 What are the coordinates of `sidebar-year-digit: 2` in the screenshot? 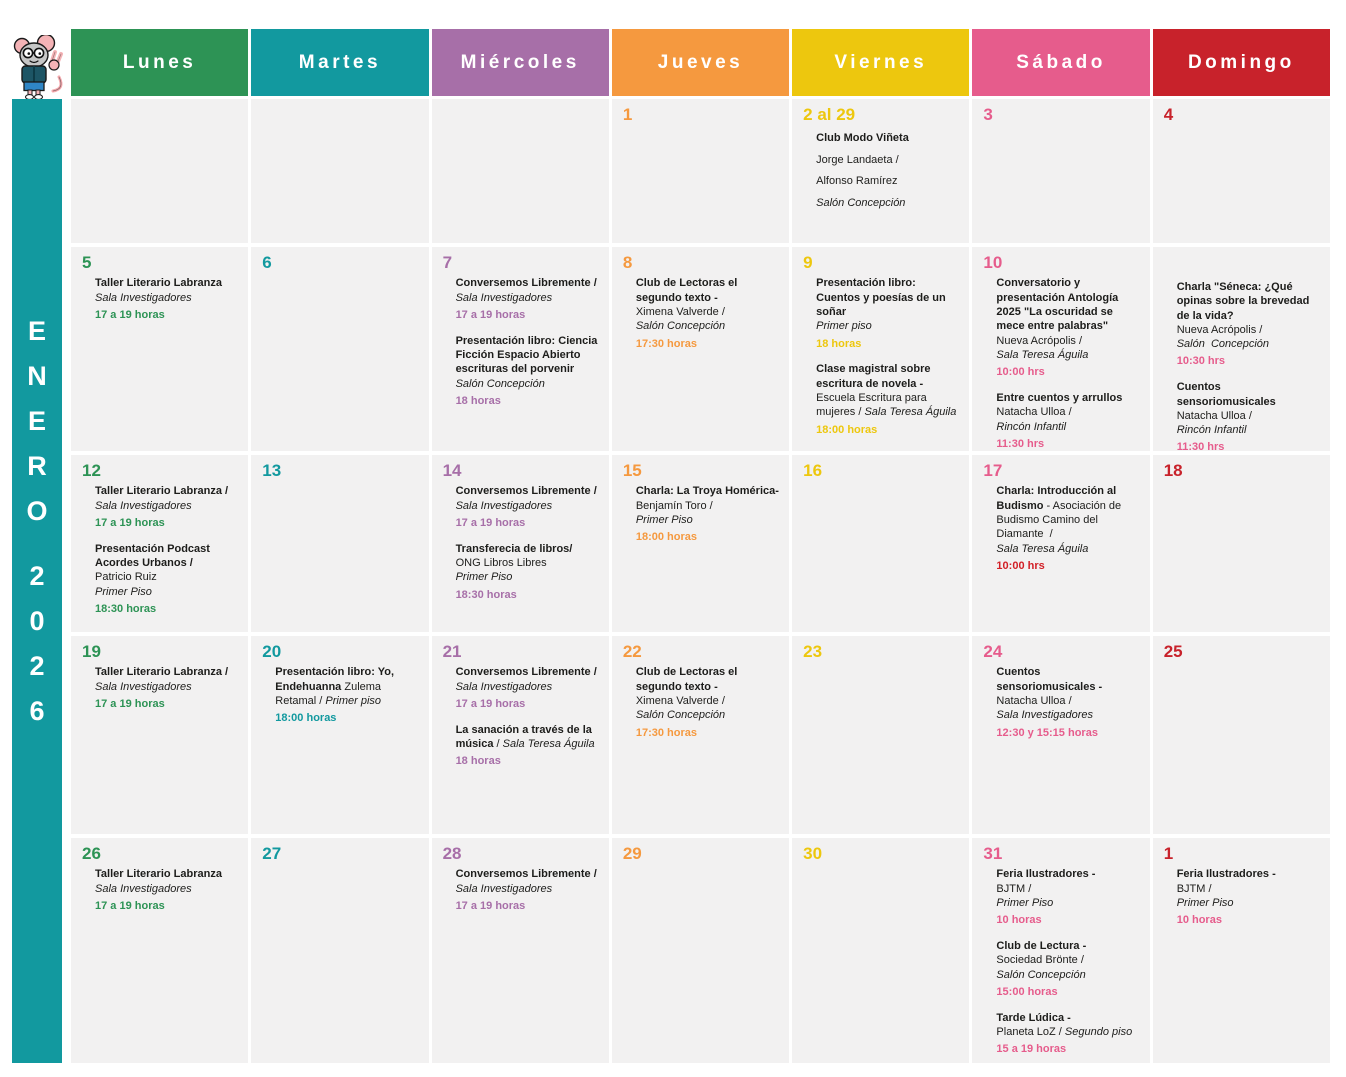 It's located at (37, 665).